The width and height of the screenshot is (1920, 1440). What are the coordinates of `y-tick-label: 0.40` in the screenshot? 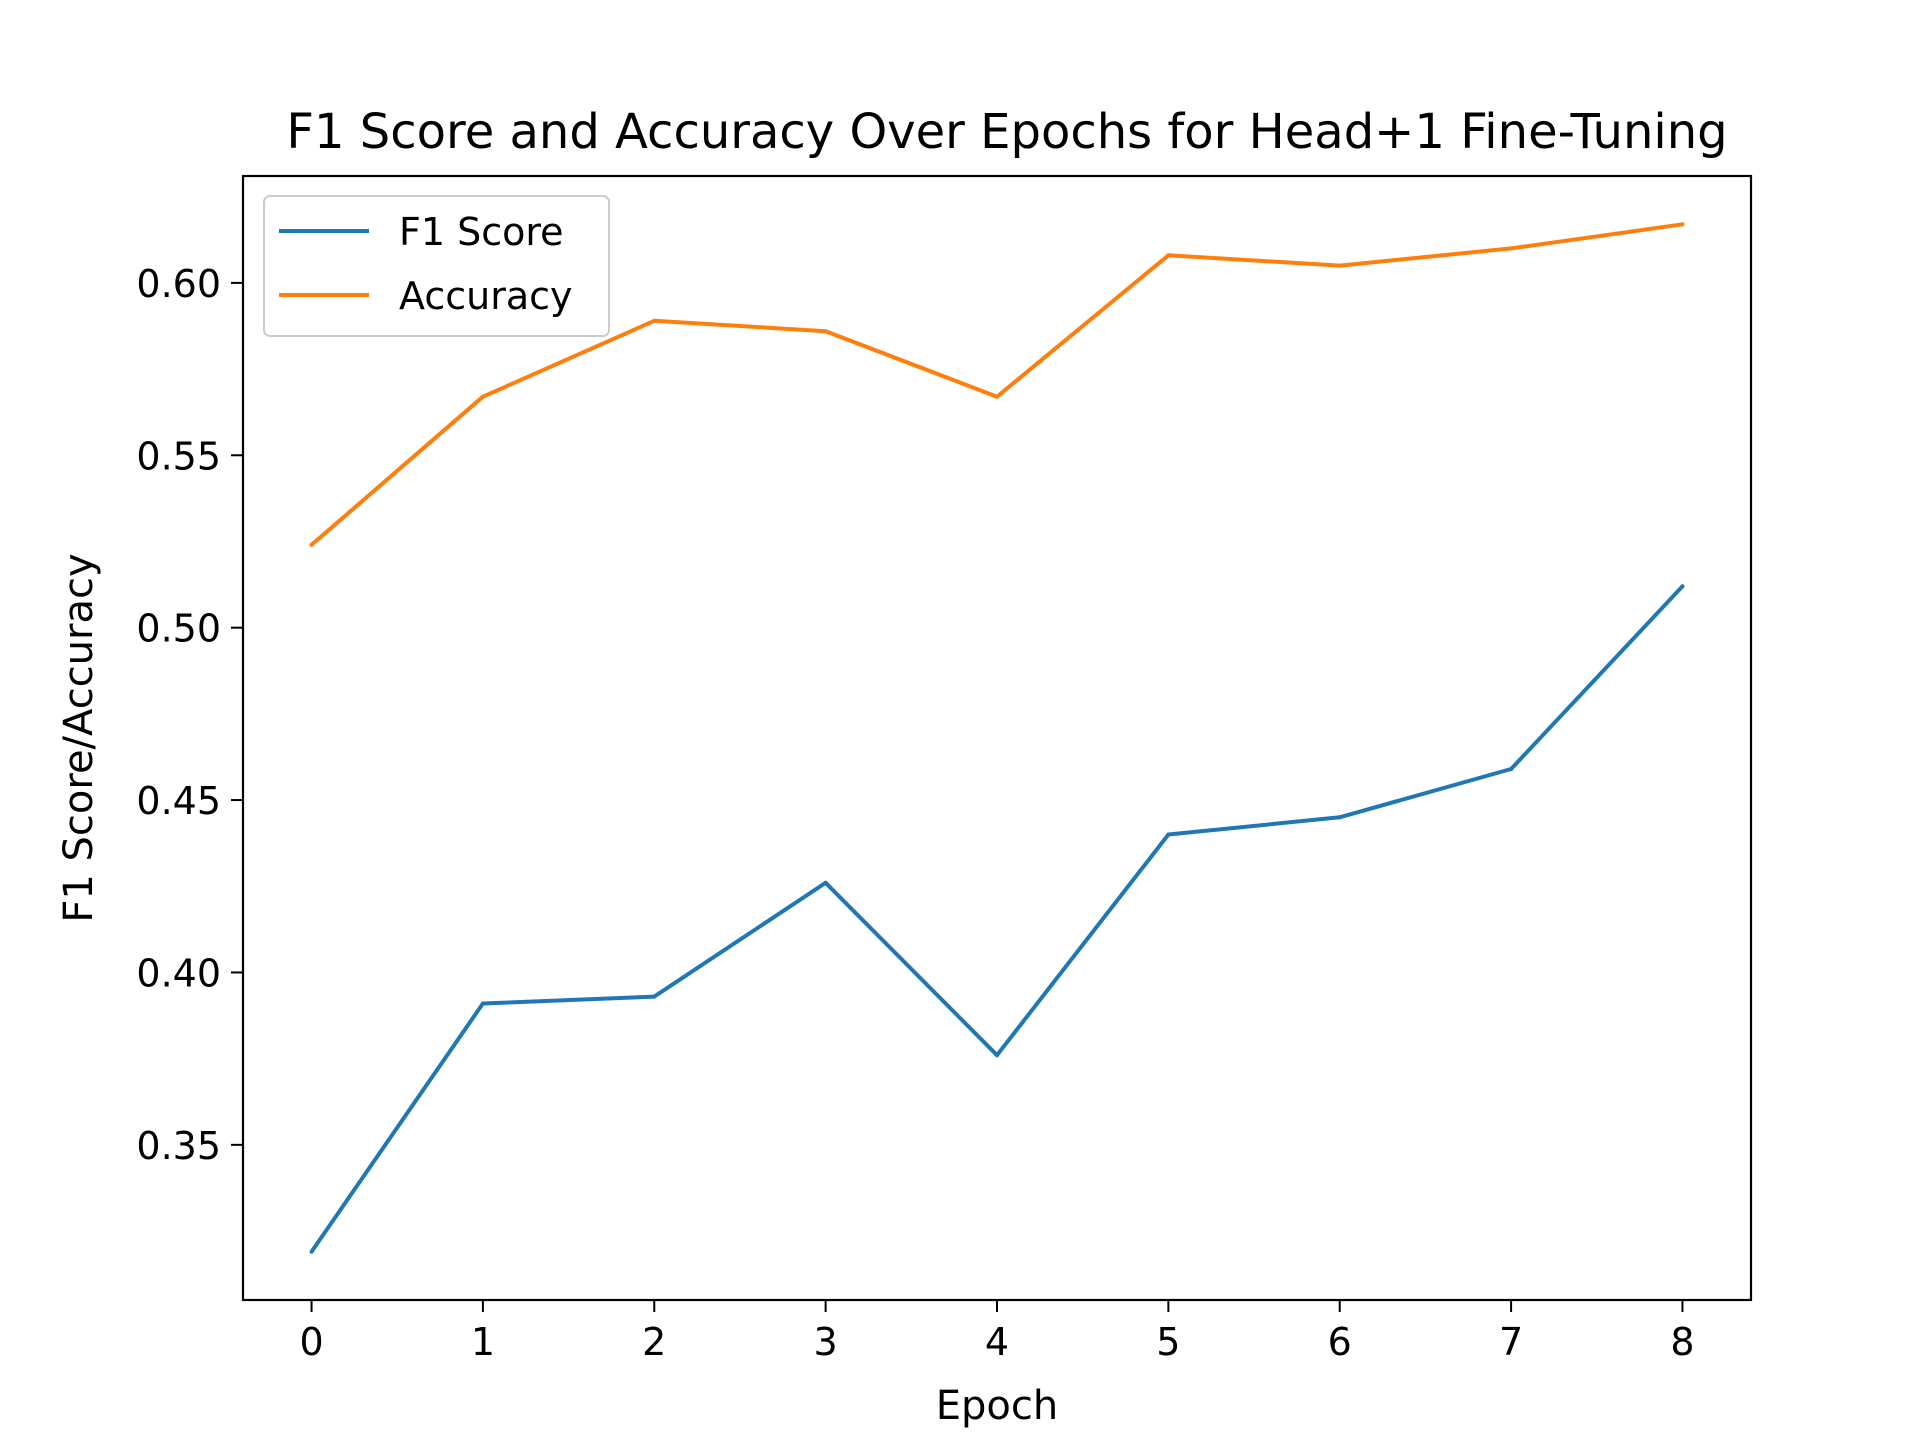 It's located at (178, 973).